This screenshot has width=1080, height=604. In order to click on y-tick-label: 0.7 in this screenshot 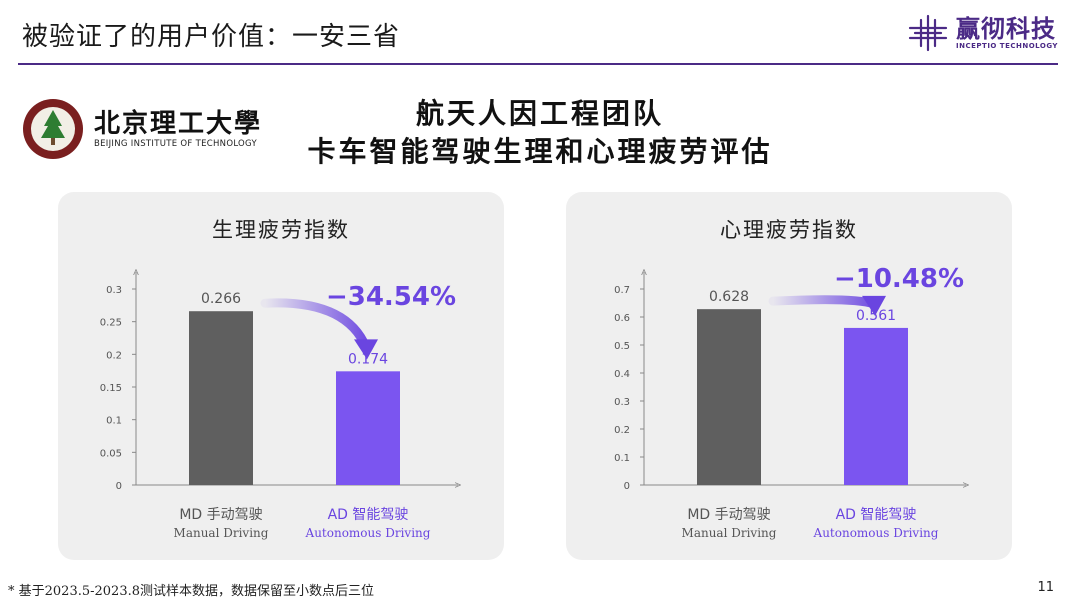, I will do `click(622, 290)`.